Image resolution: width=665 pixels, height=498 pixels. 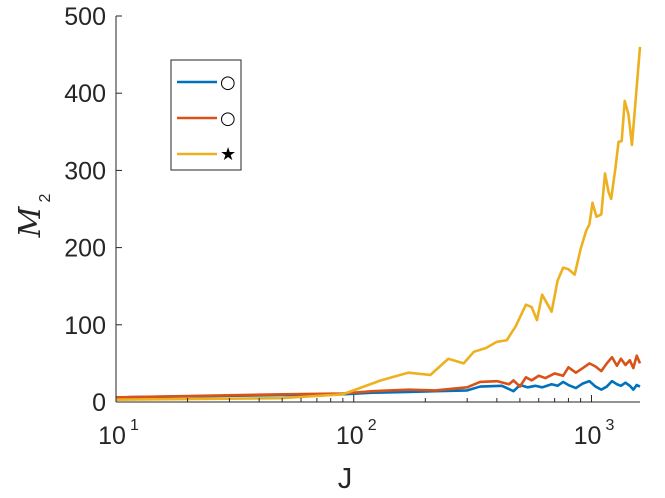 What do you see at coordinates (228, 82) in the screenshot?
I see `legend-label-1: ○` at bounding box center [228, 82].